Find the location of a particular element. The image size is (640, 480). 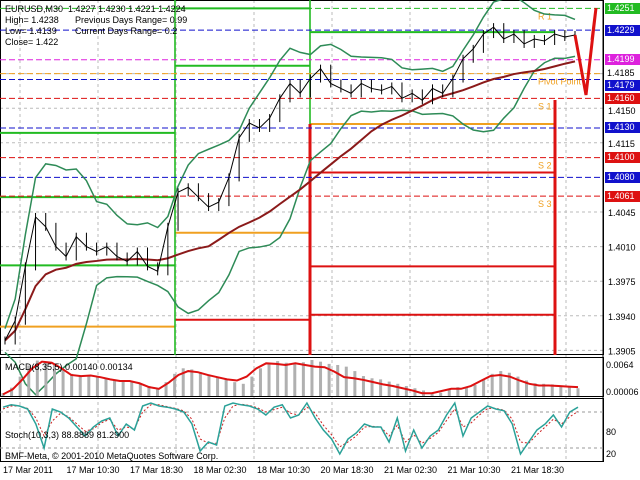

time-tick: 21 Mar 10:30 is located at coordinates (474, 470).